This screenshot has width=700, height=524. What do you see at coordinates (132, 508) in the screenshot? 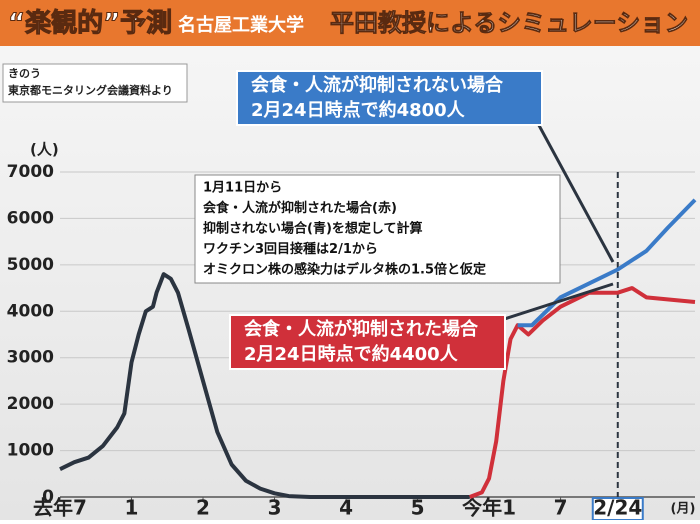
I see `x-tick-label: 1` at bounding box center [132, 508].